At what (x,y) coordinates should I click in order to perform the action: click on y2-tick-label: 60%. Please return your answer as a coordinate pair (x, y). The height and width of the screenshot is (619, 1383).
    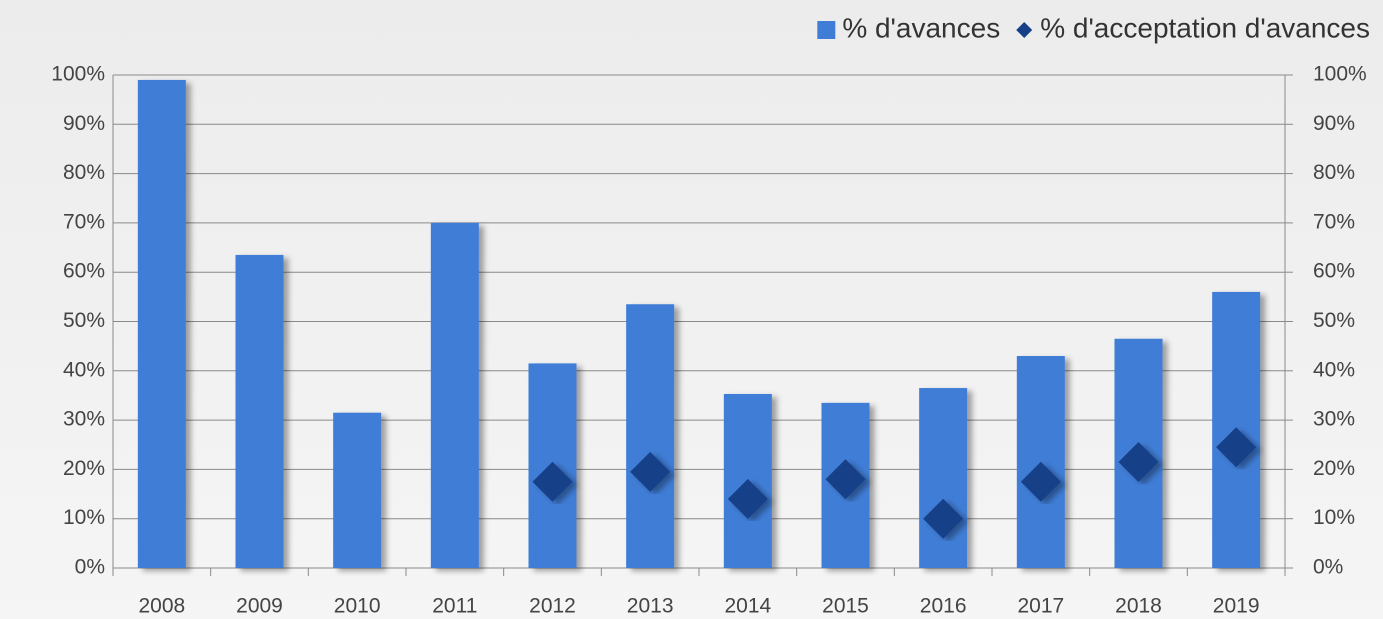
    Looking at the image, I should click on (1334, 271).